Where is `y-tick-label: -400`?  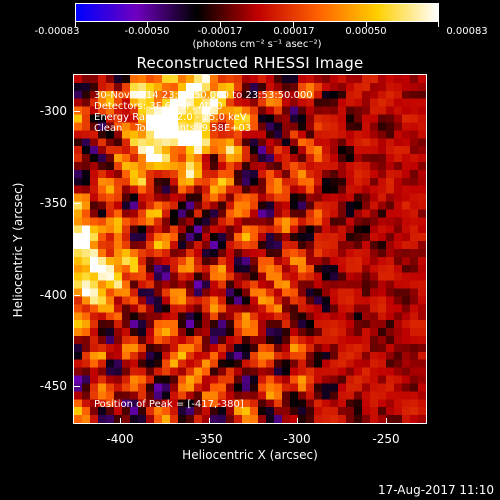 y-tick-label: -400 is located at coordinates (53, 295).